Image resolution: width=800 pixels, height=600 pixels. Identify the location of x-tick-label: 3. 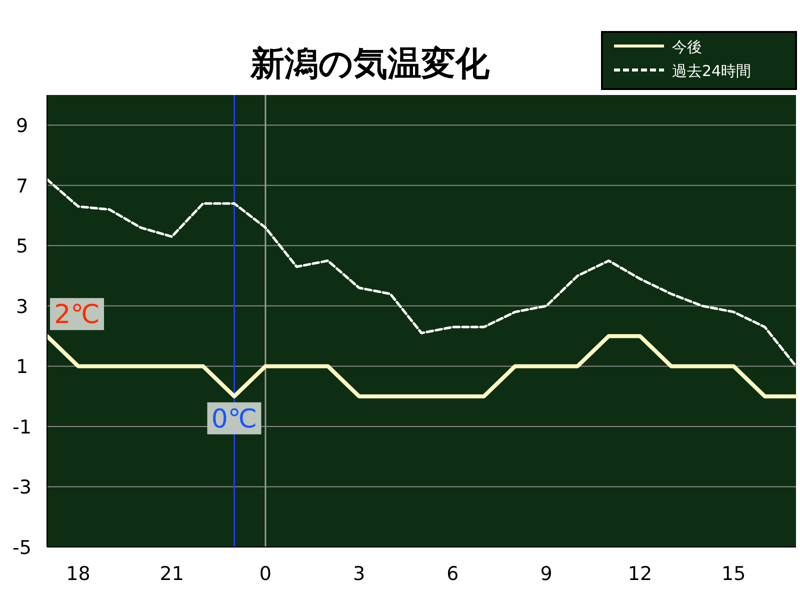
(359, 574).